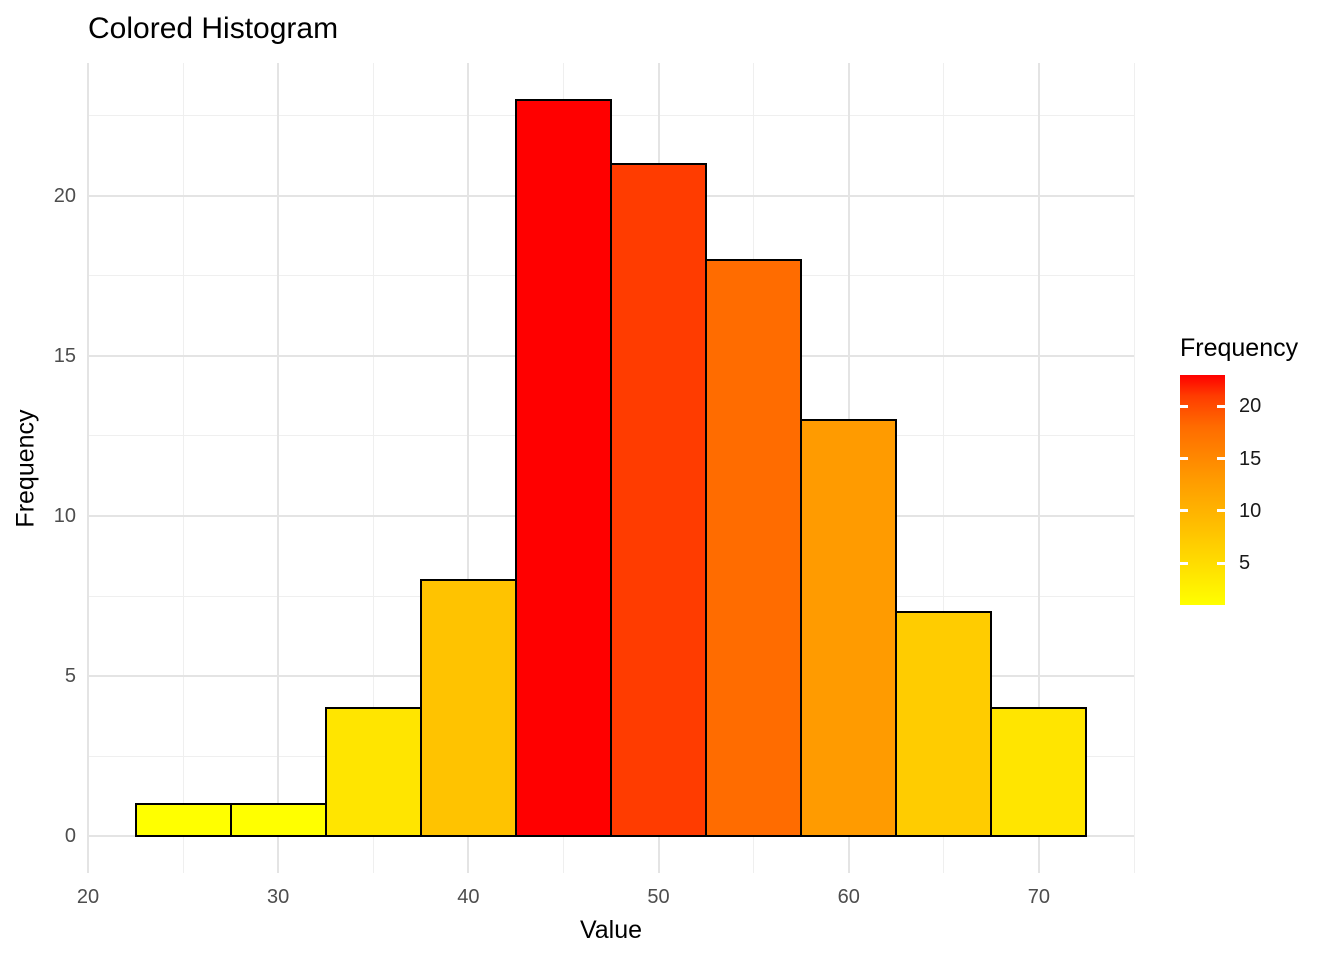 The width and height of the screenshot is (1344, 960). Describe the element at coordinates (1250, 510) in the screenshot. I see `legend-tick-label: 10` at that location.